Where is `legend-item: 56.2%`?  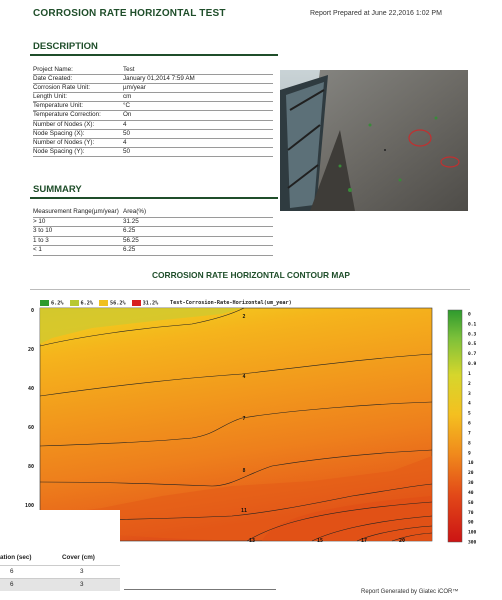 legend-item: 56.2% is located at coordinates (112, 303).